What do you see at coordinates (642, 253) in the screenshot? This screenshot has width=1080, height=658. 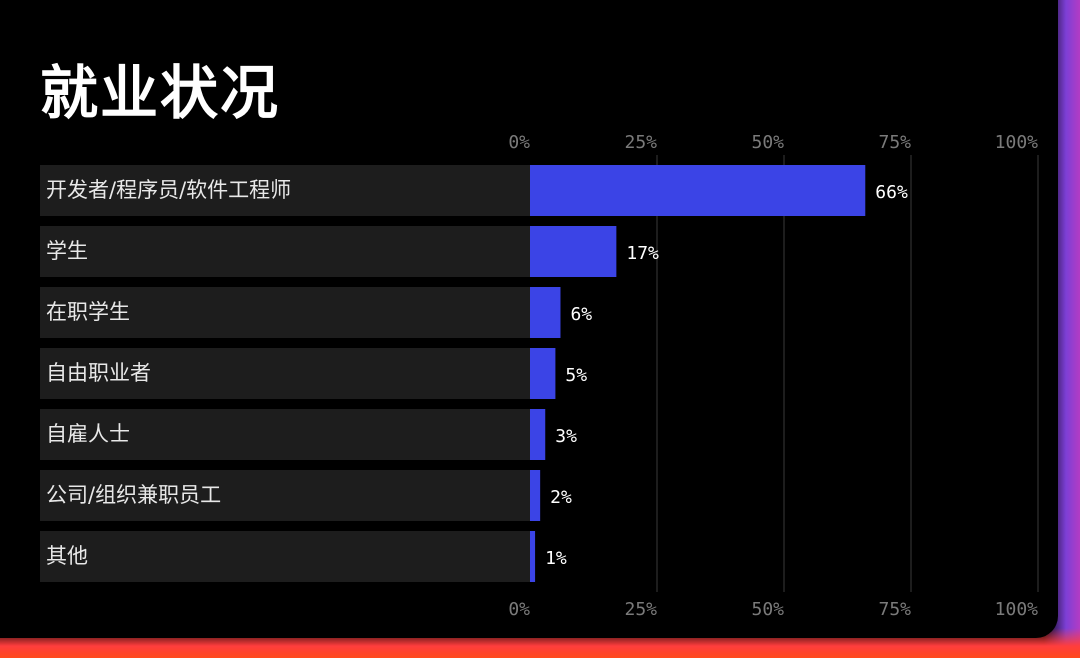 I see `value-label: 17%` at bounding box center [642, 253].